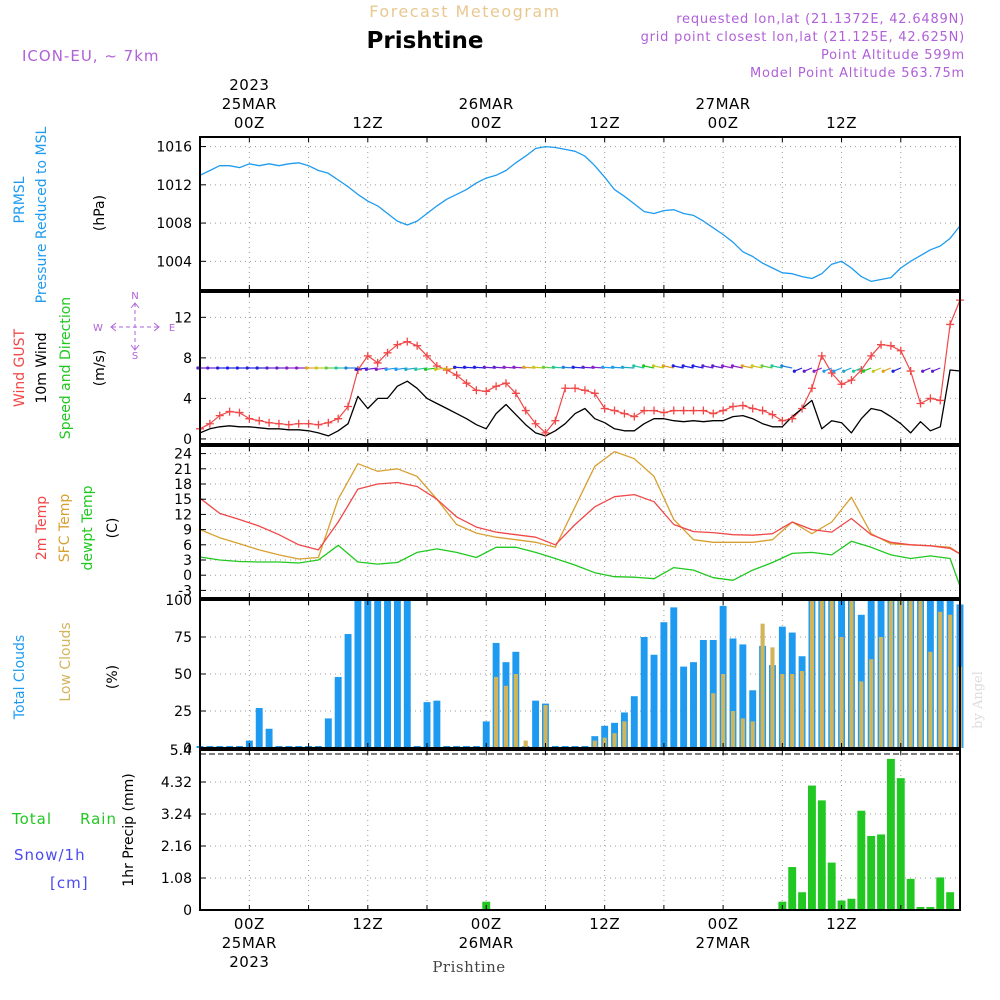 The image size is (1000, 1000). Describe the element at coordinates (98, 328) in the screenshot. I see `compass-w: W` at that location.